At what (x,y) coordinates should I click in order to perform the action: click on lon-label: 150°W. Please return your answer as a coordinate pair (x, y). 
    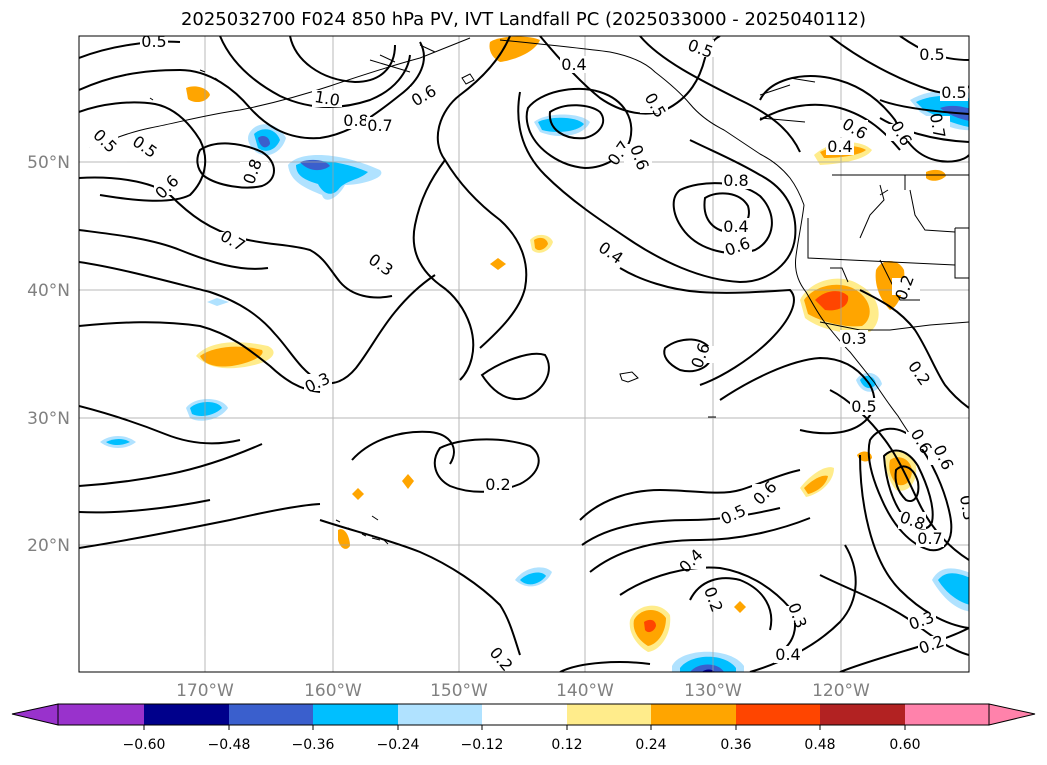
    Looking at the image, I should click on (459, 691).